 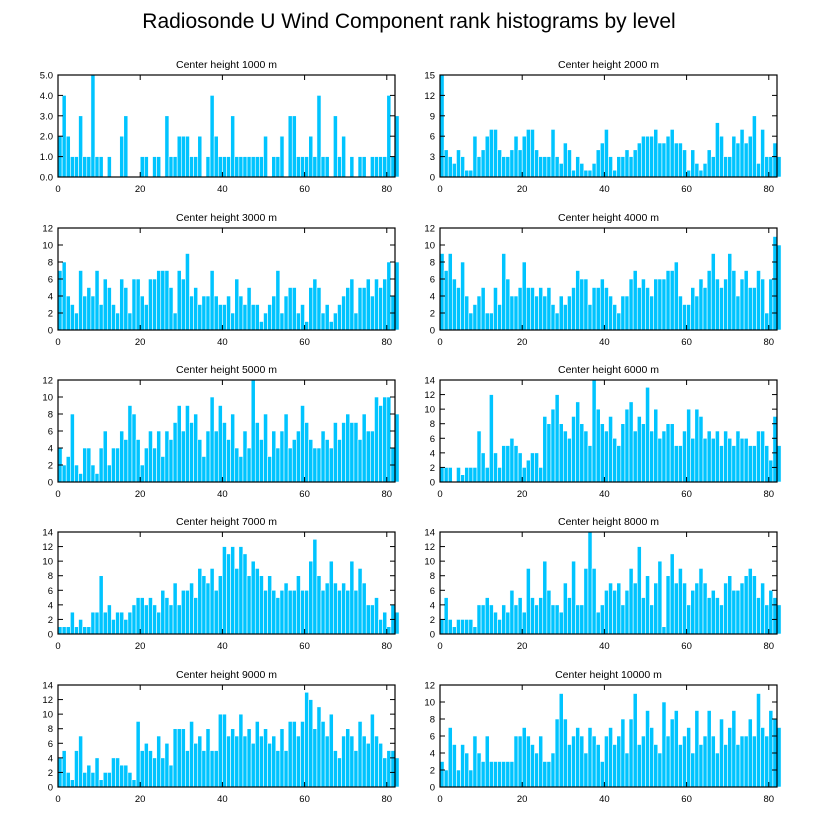 What do you see at coordinates (603, 280) in the screenshot?
I see `histogram-panel: Center height 4000 m 0 2 4 6 8 10 12 0 20 40 60 80` at bounding box center [603, 280].